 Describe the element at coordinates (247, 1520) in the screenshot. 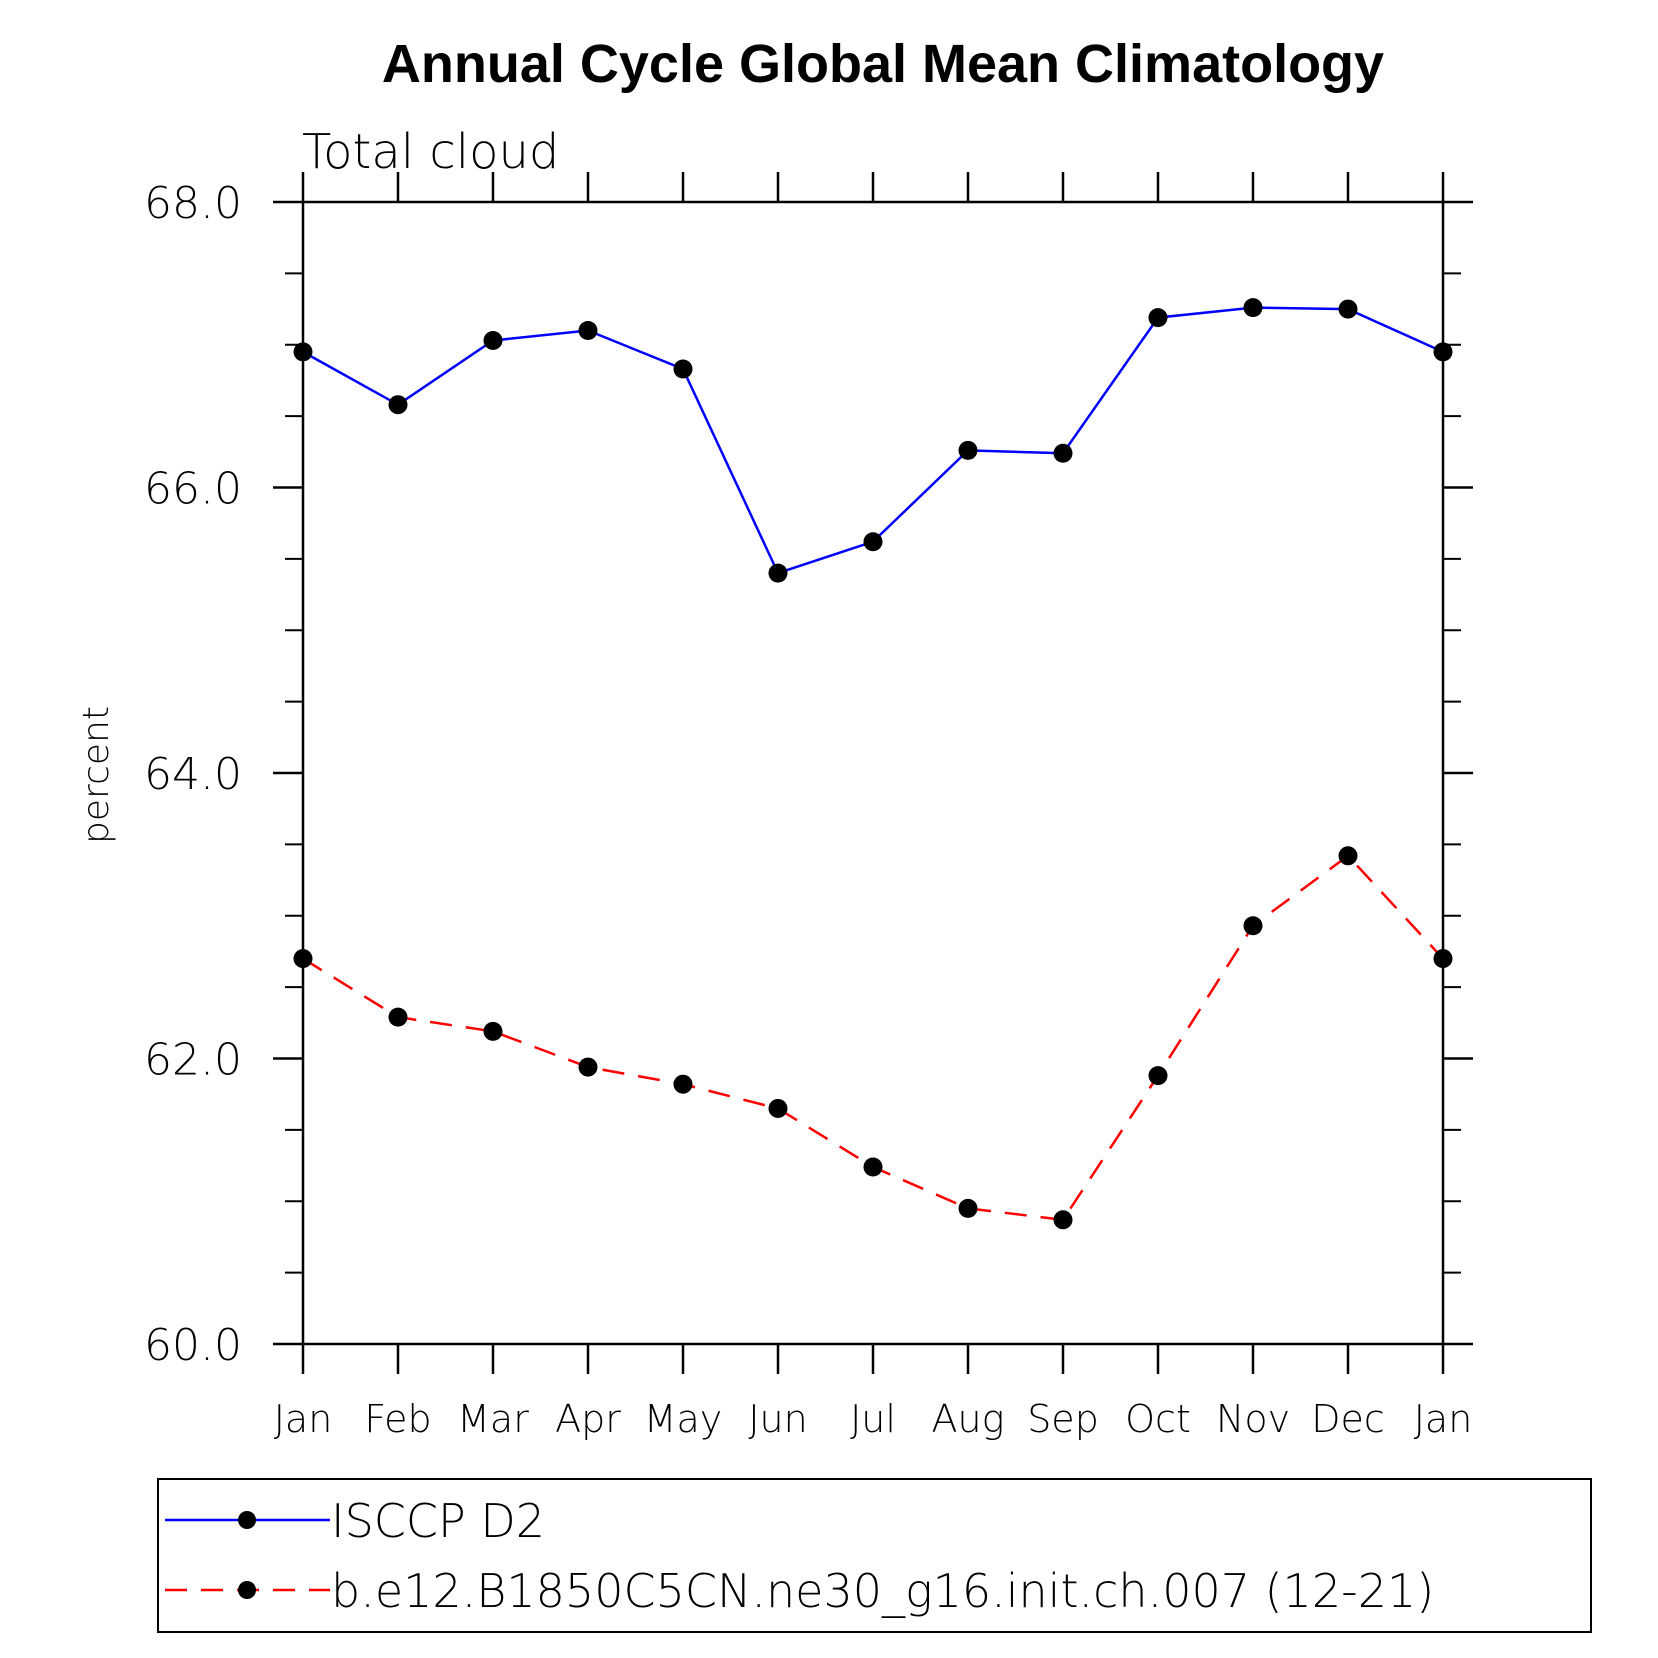

I see `legend-marker-isccp` at that location.